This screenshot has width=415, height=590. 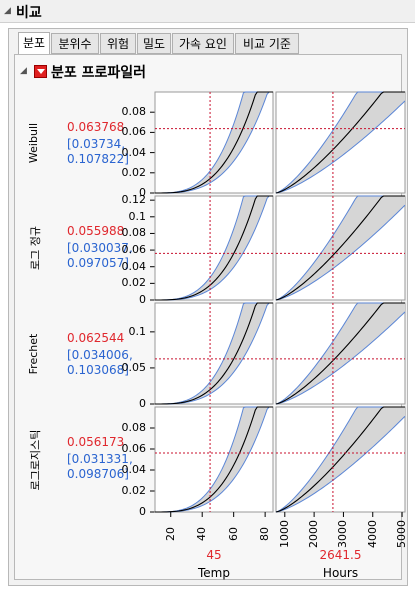 I want to click on row-ci-high: 0.097057], so click(x=98, y=263).